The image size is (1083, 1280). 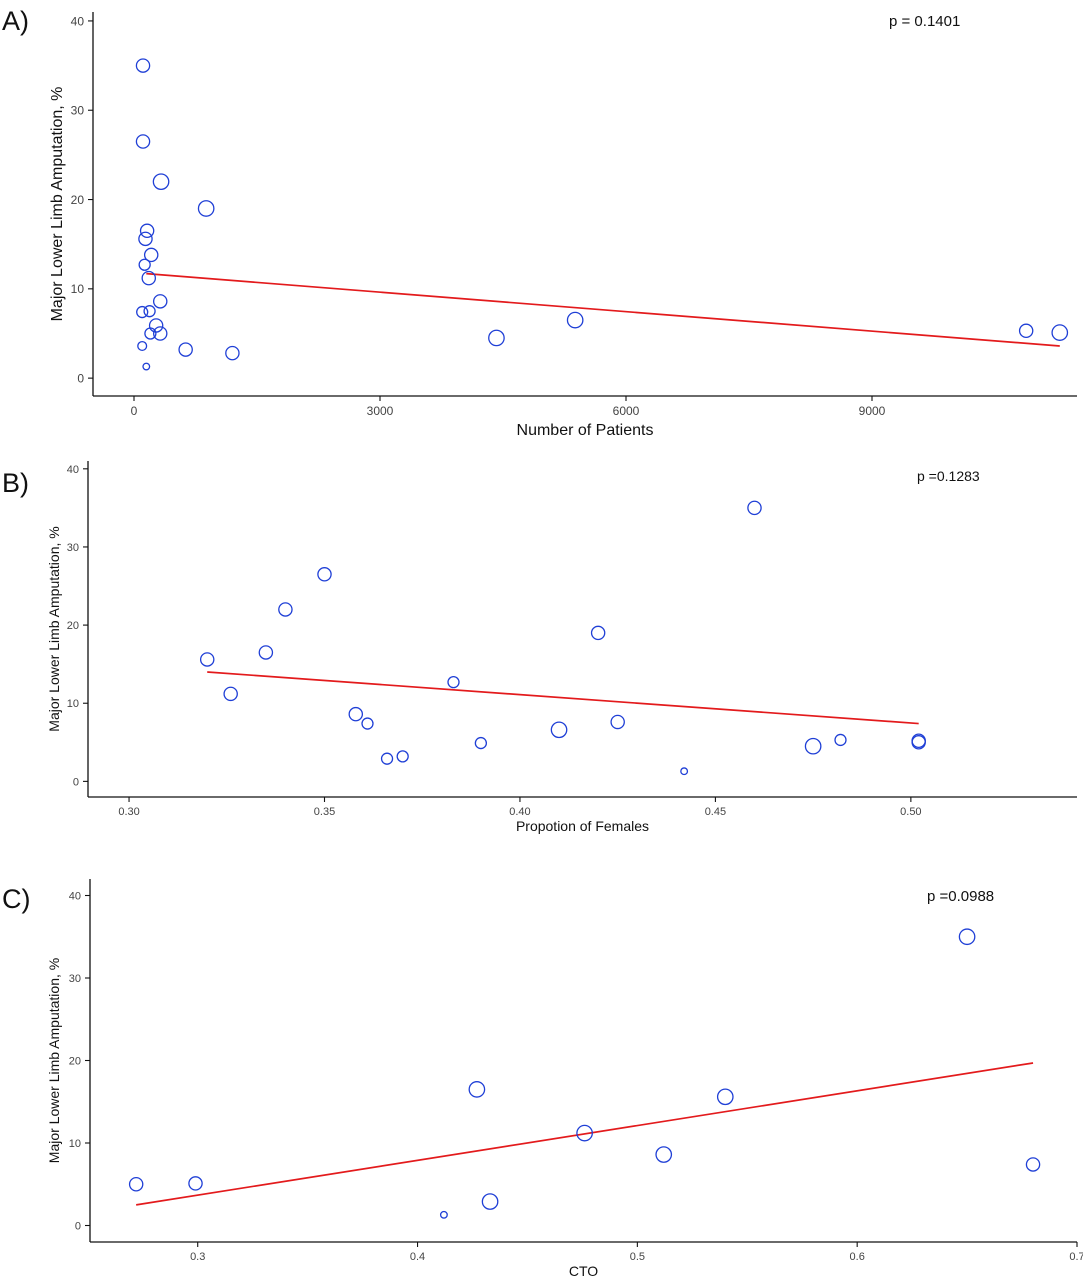 I want to click on x-axis-title: Propotion of Females, so click(x=582, y=826).